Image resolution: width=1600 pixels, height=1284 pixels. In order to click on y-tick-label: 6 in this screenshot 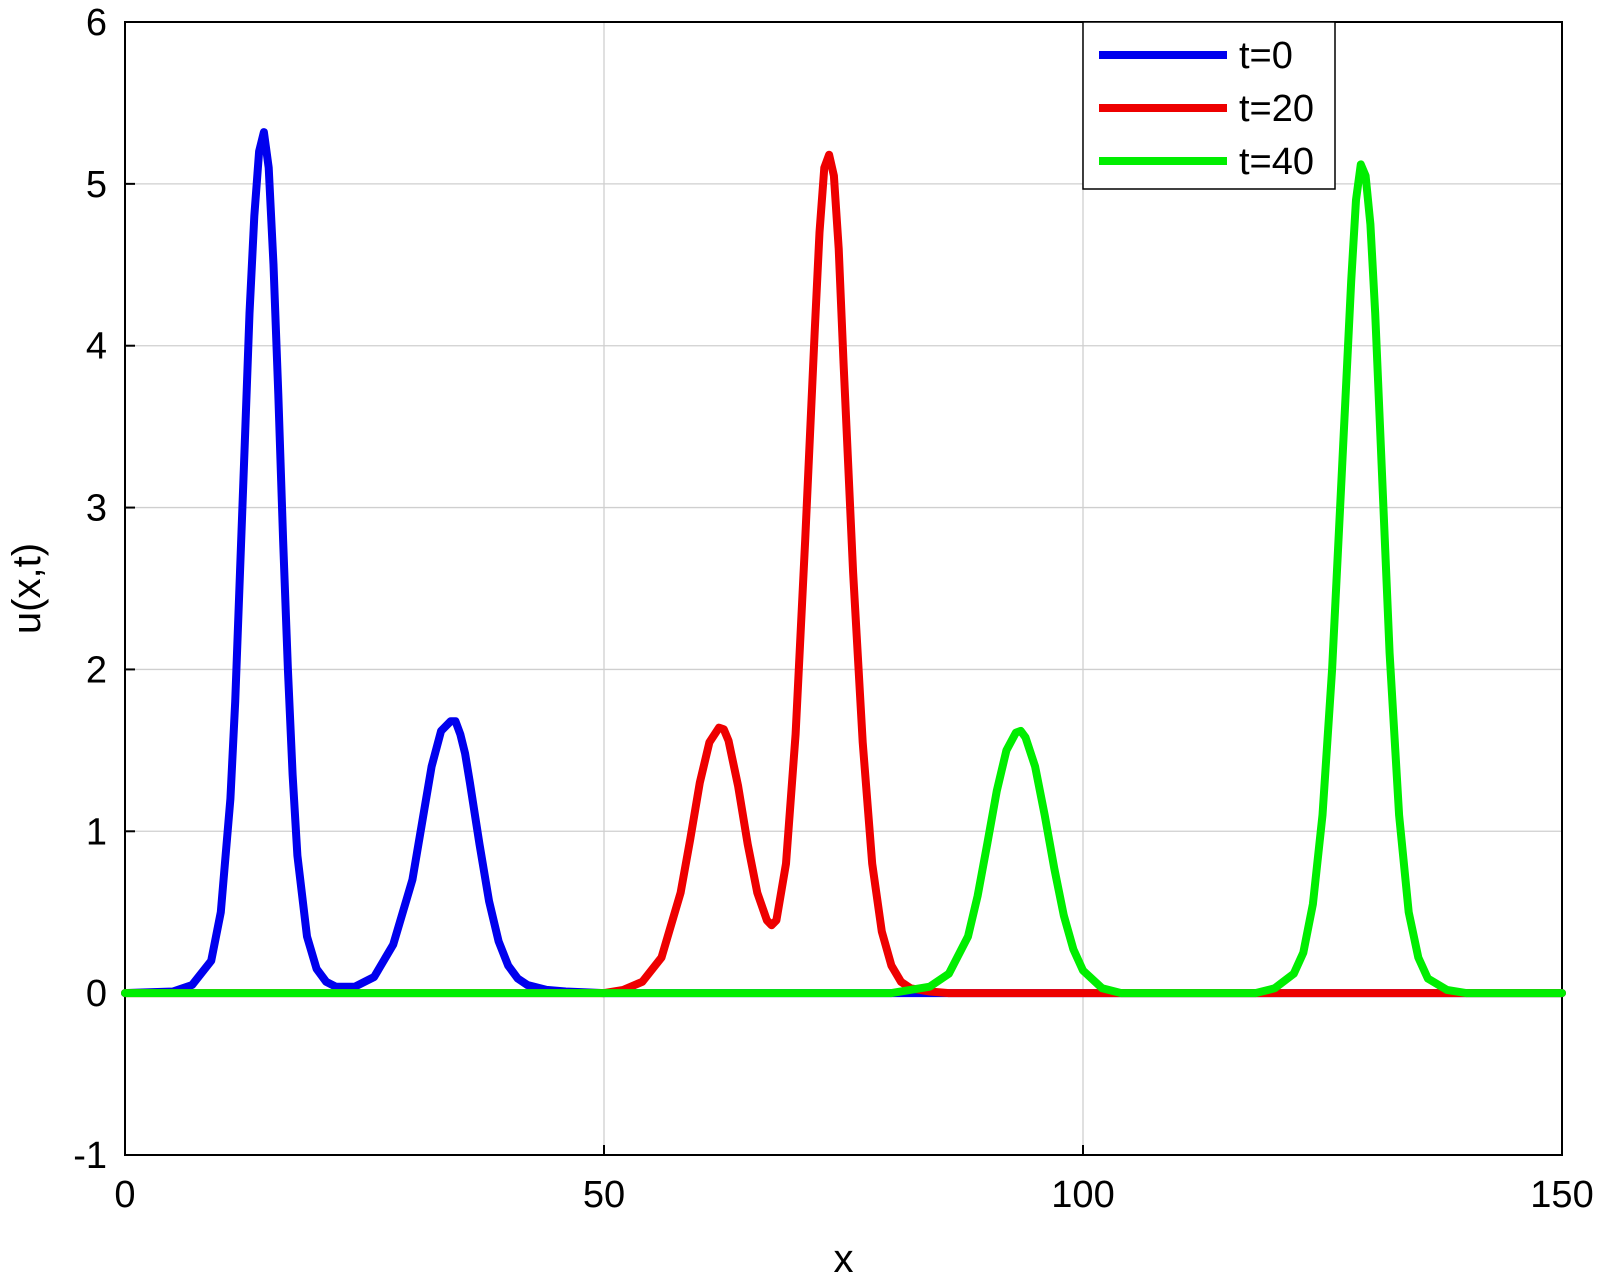, I will do `click(96, 23)`.